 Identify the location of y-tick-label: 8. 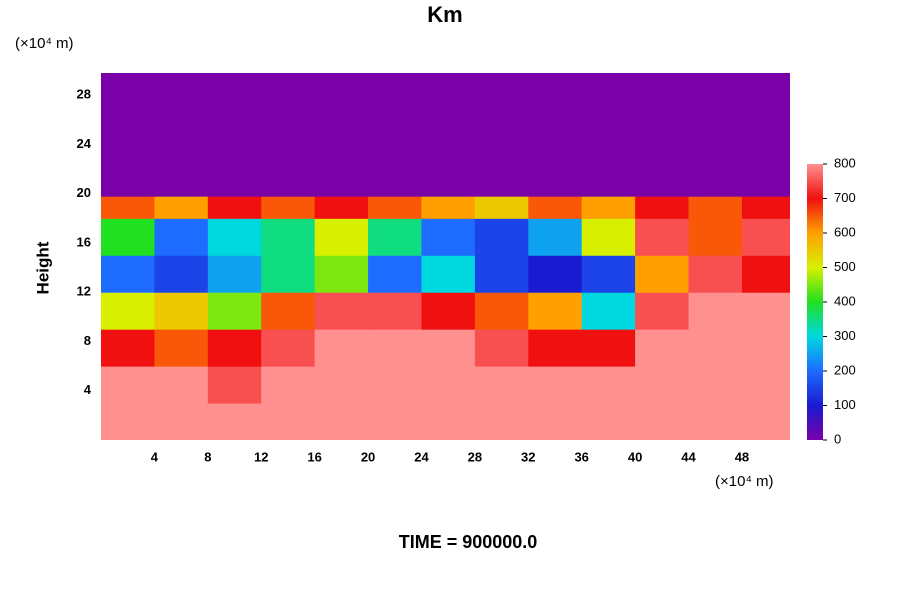
(87, 340).